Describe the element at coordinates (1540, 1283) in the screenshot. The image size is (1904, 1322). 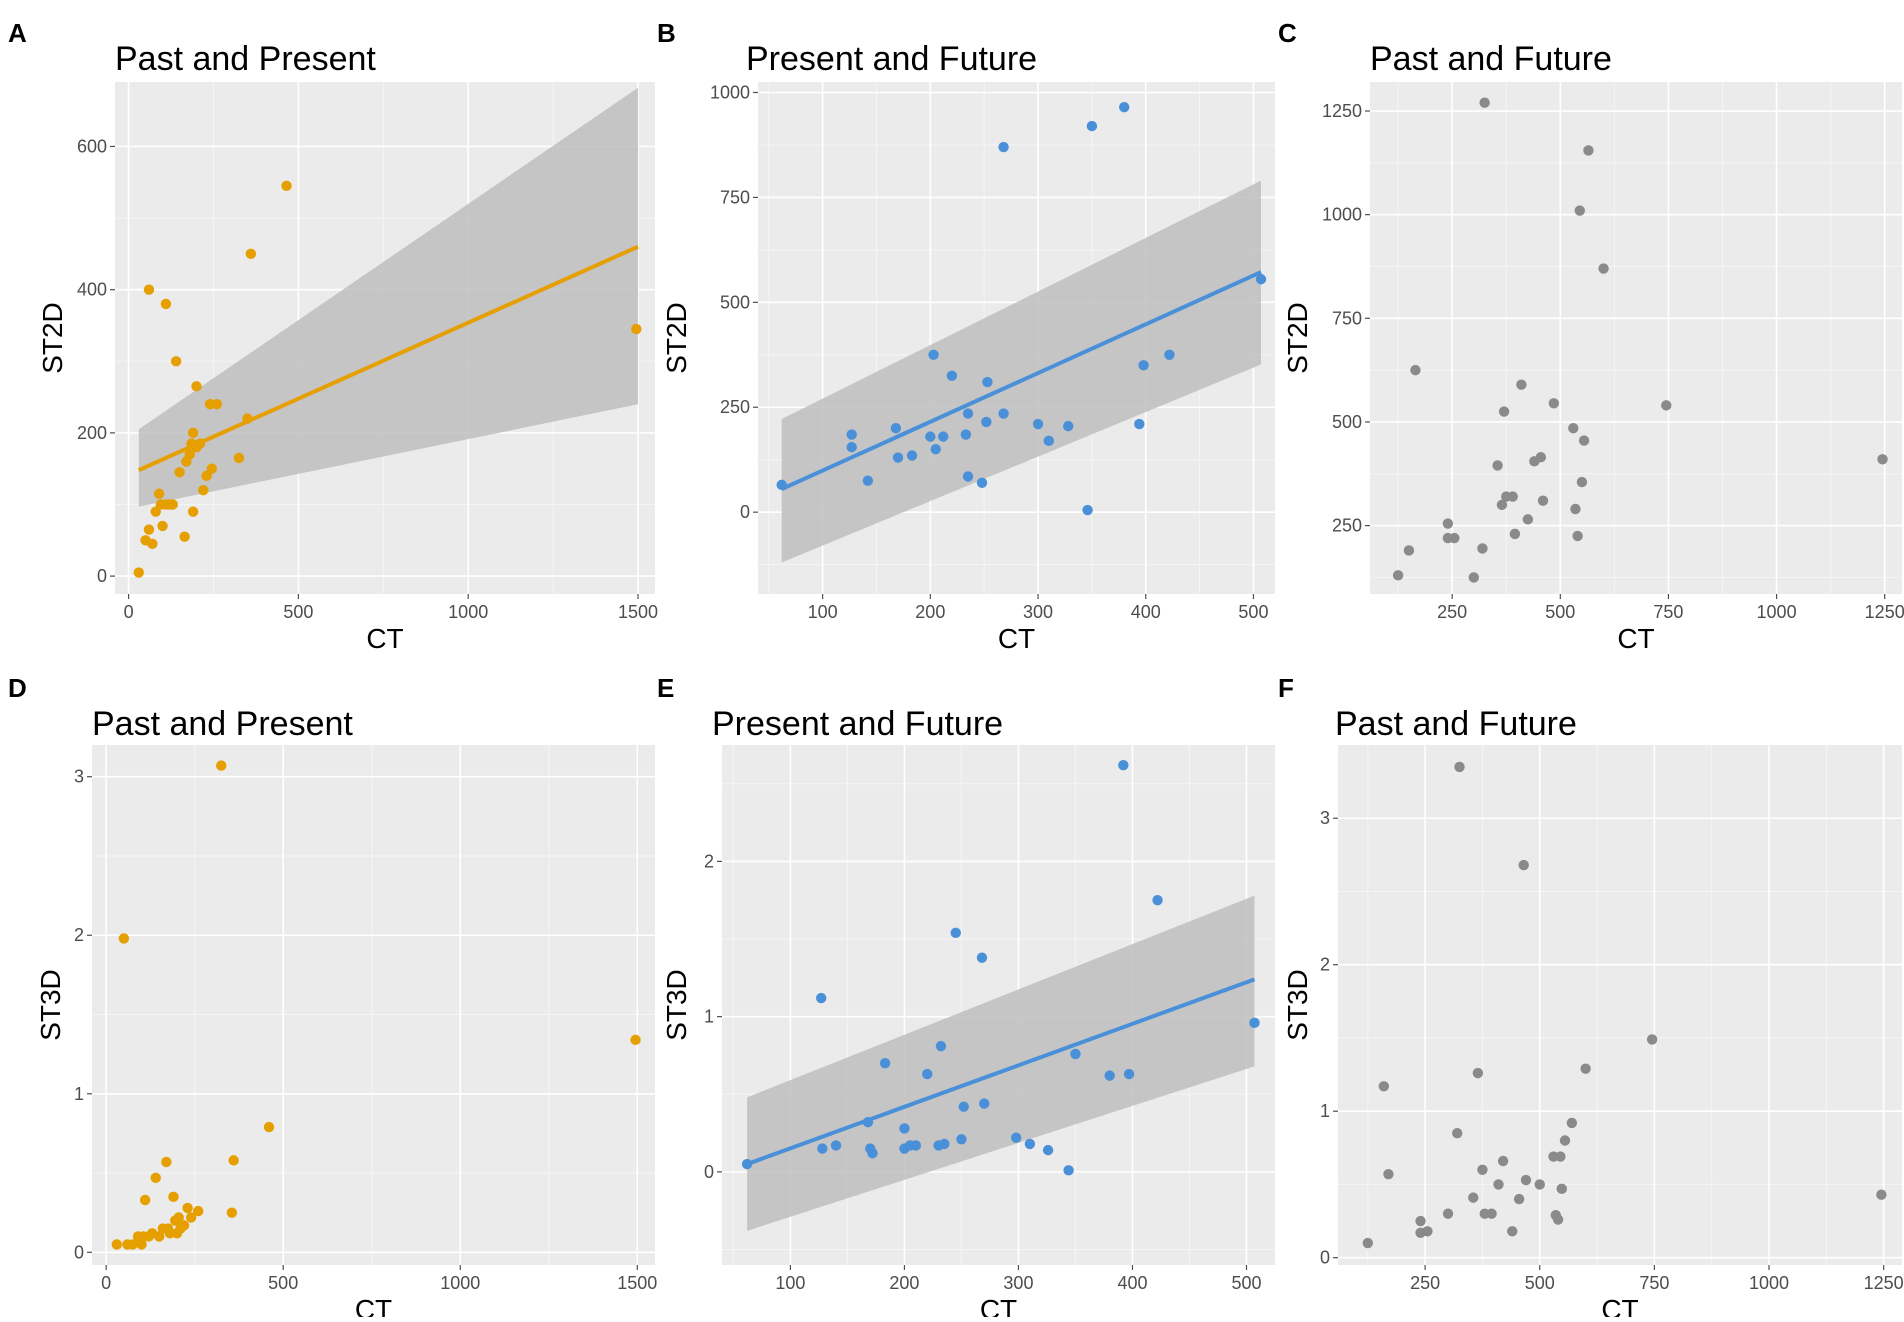
I see `panel-f-x-tick-label: 500` at that location.